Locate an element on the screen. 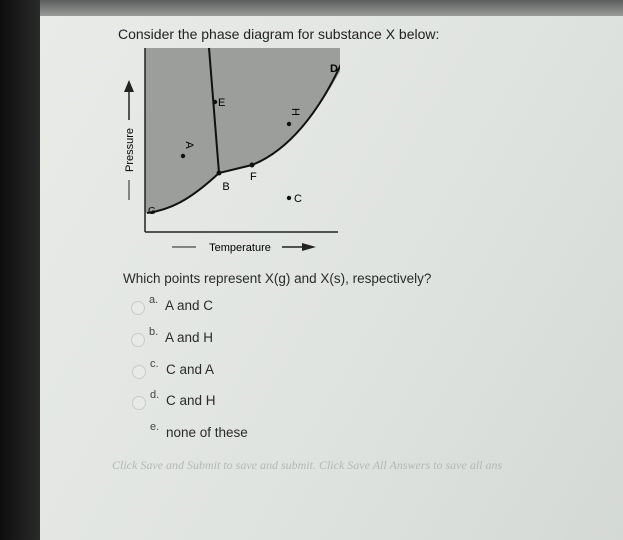 This screenshot has width=623, height=540. point-label: D is located at coordinates (334, 69).